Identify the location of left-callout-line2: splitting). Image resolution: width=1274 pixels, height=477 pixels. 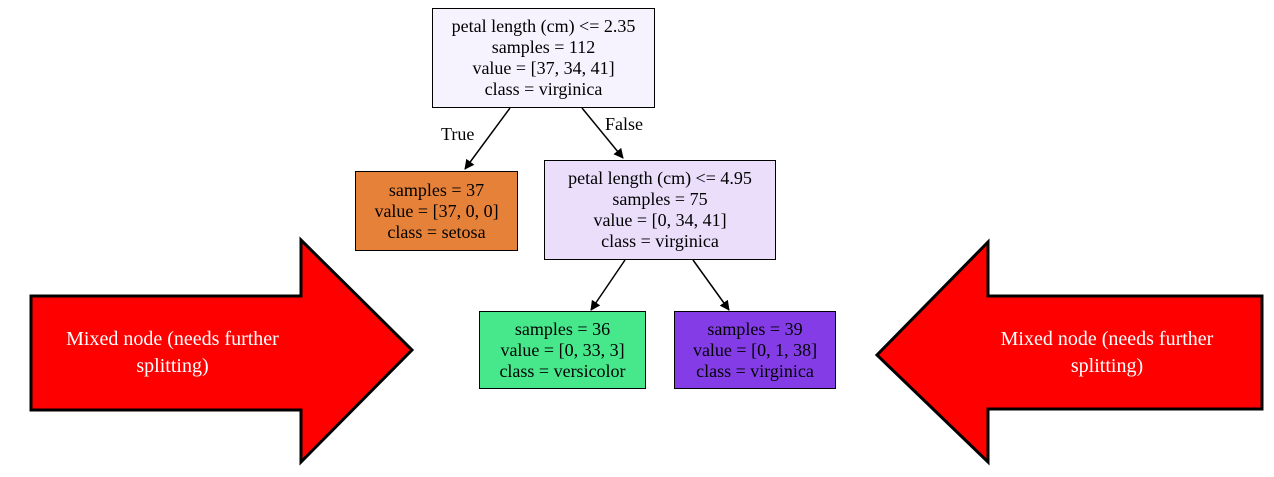
(172, 366).